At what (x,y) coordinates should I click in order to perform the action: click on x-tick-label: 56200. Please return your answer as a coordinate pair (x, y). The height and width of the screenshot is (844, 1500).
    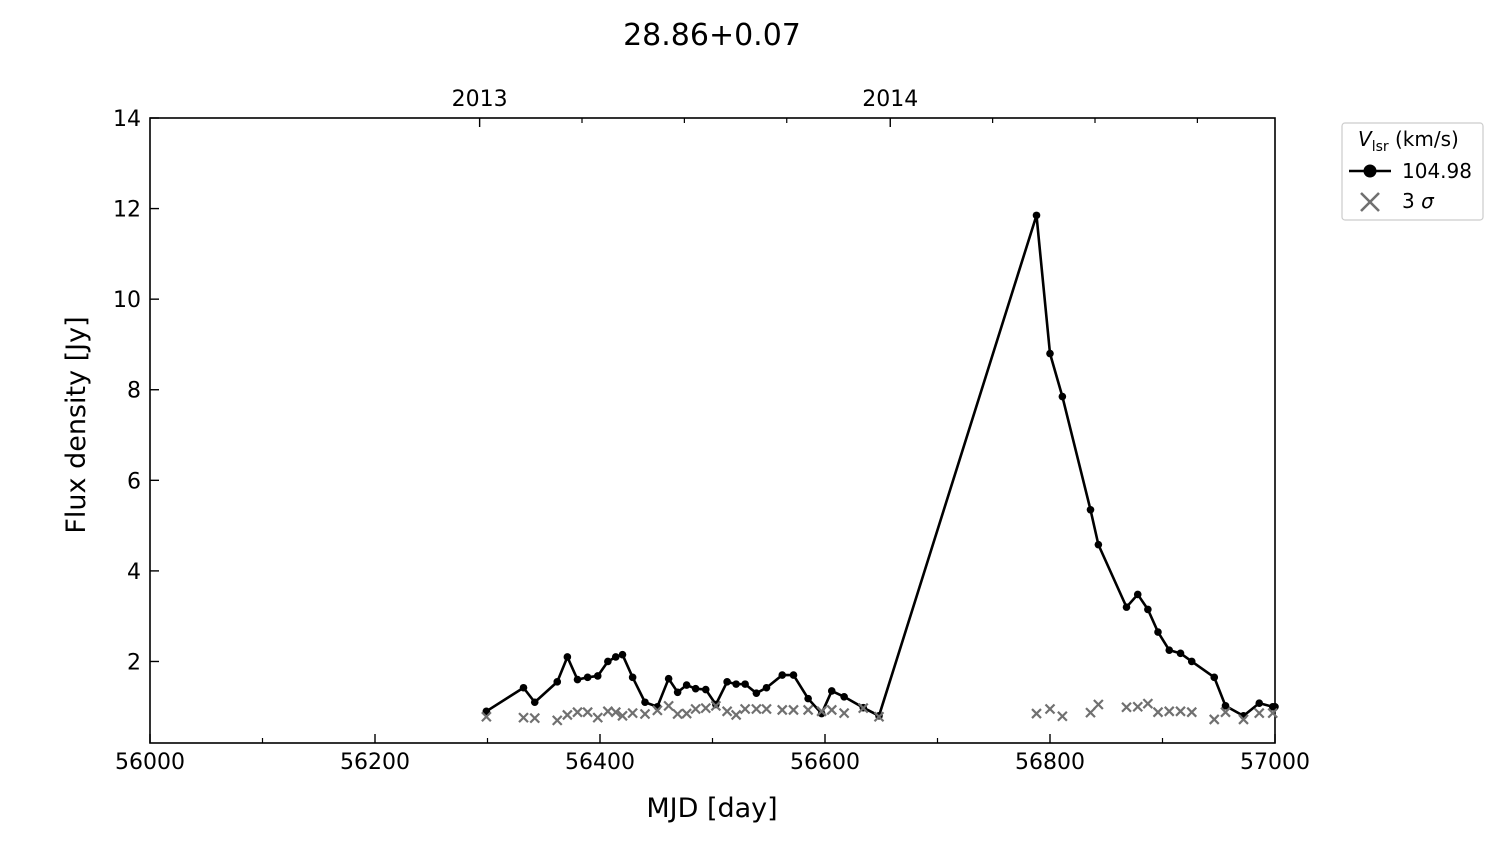
    Looking at the image, I should click on (375, 762).